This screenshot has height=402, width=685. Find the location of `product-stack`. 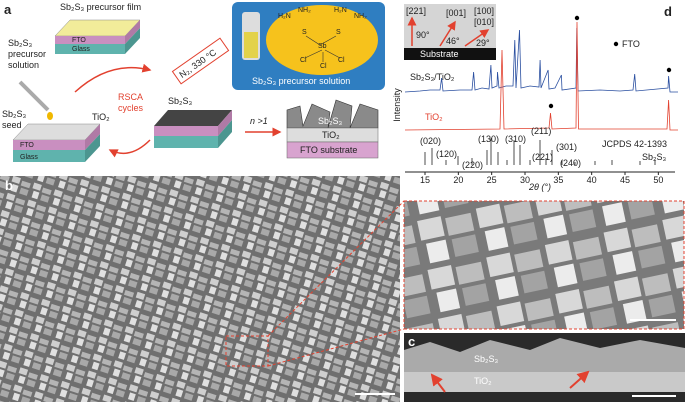

product-stack is located at coordinates (193, 129).